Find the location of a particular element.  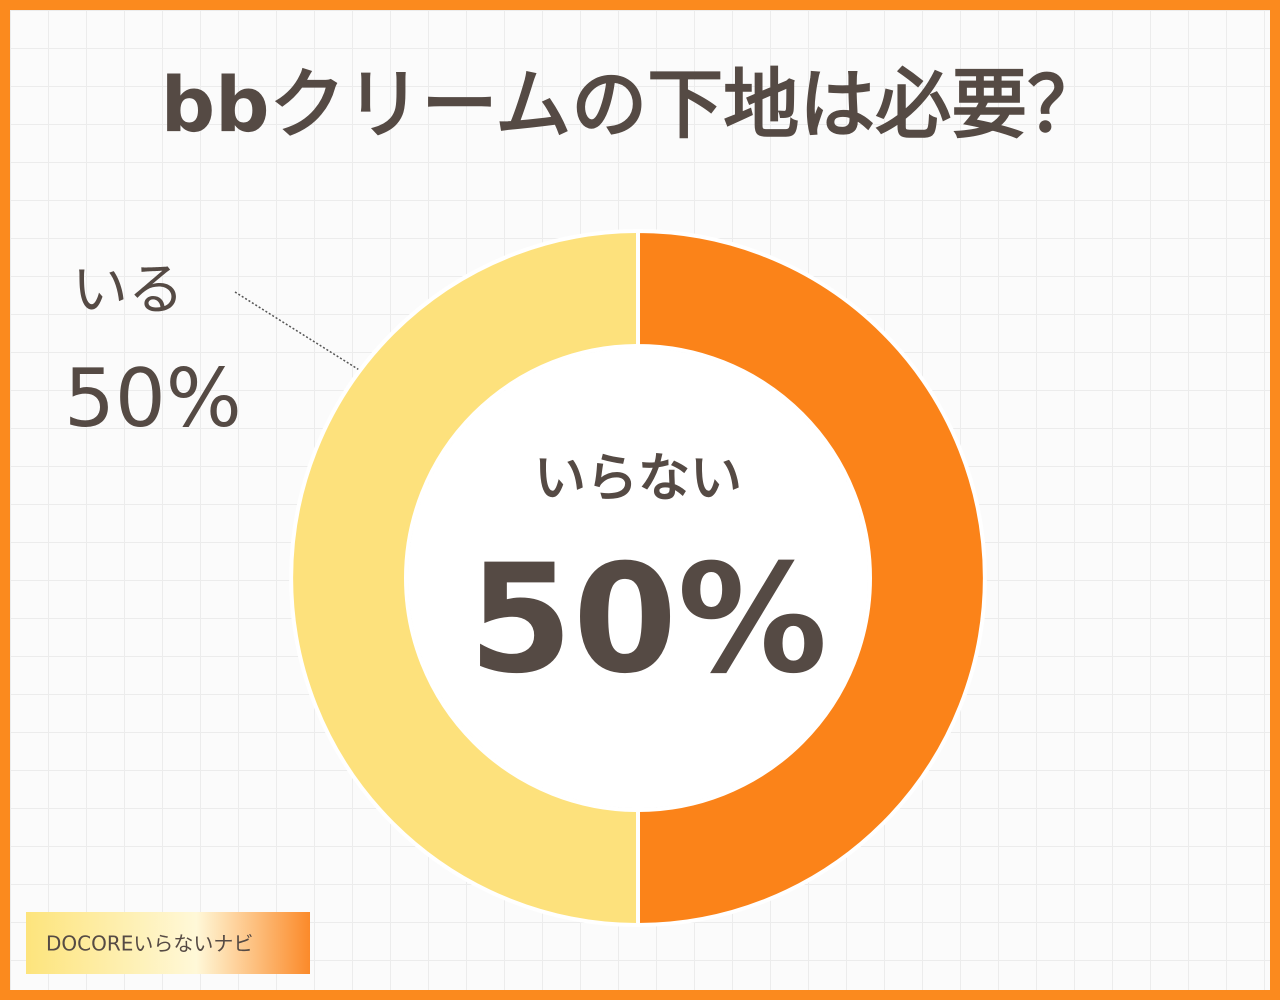

slice-label: いる is located at coordinates (128, 290).